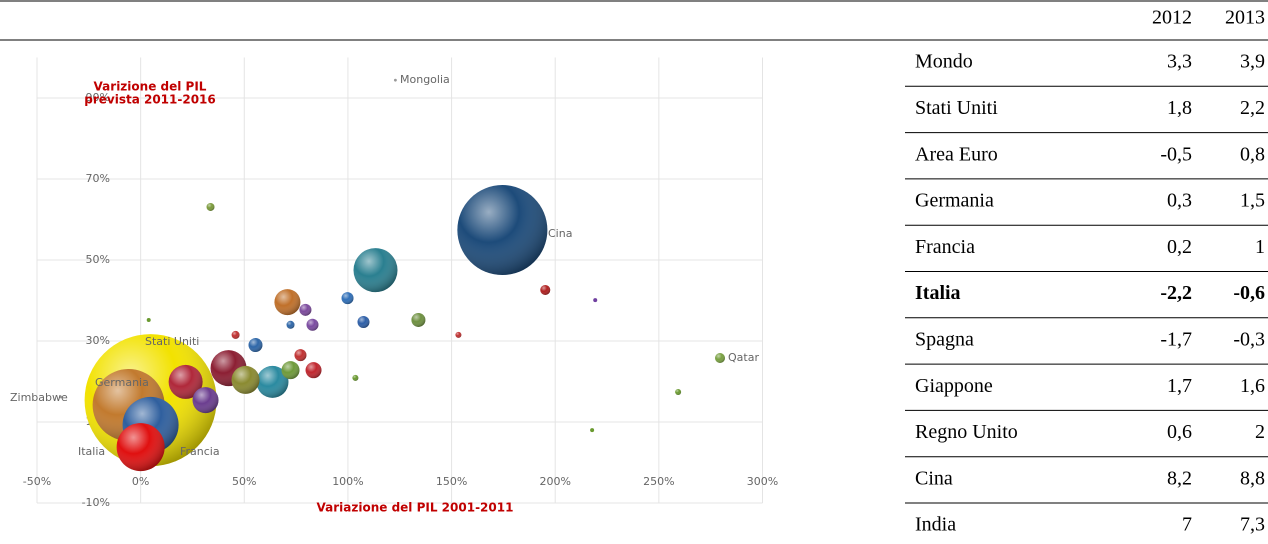 The height and width of the screenshot is (544, 1268). What do you see at coordinates (1249, 340) in the screenshot?
I see `cell-value: -0,3` at bounding box center [1249, 340].